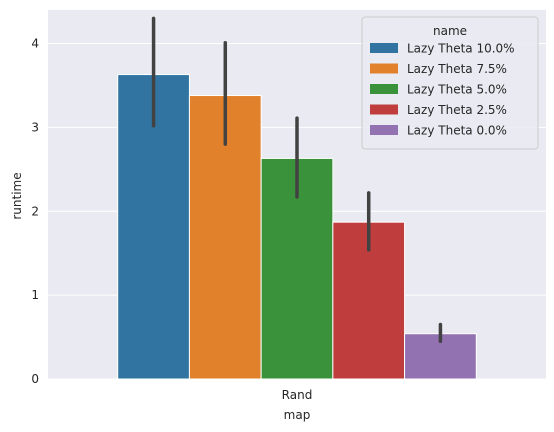 This screenshot has height=432, width=554. What do you see at coordinates (457, 110) in the screenshot?
I see `legend-label: Lazy Theta 2.5%` at bounding box center [457, 110].